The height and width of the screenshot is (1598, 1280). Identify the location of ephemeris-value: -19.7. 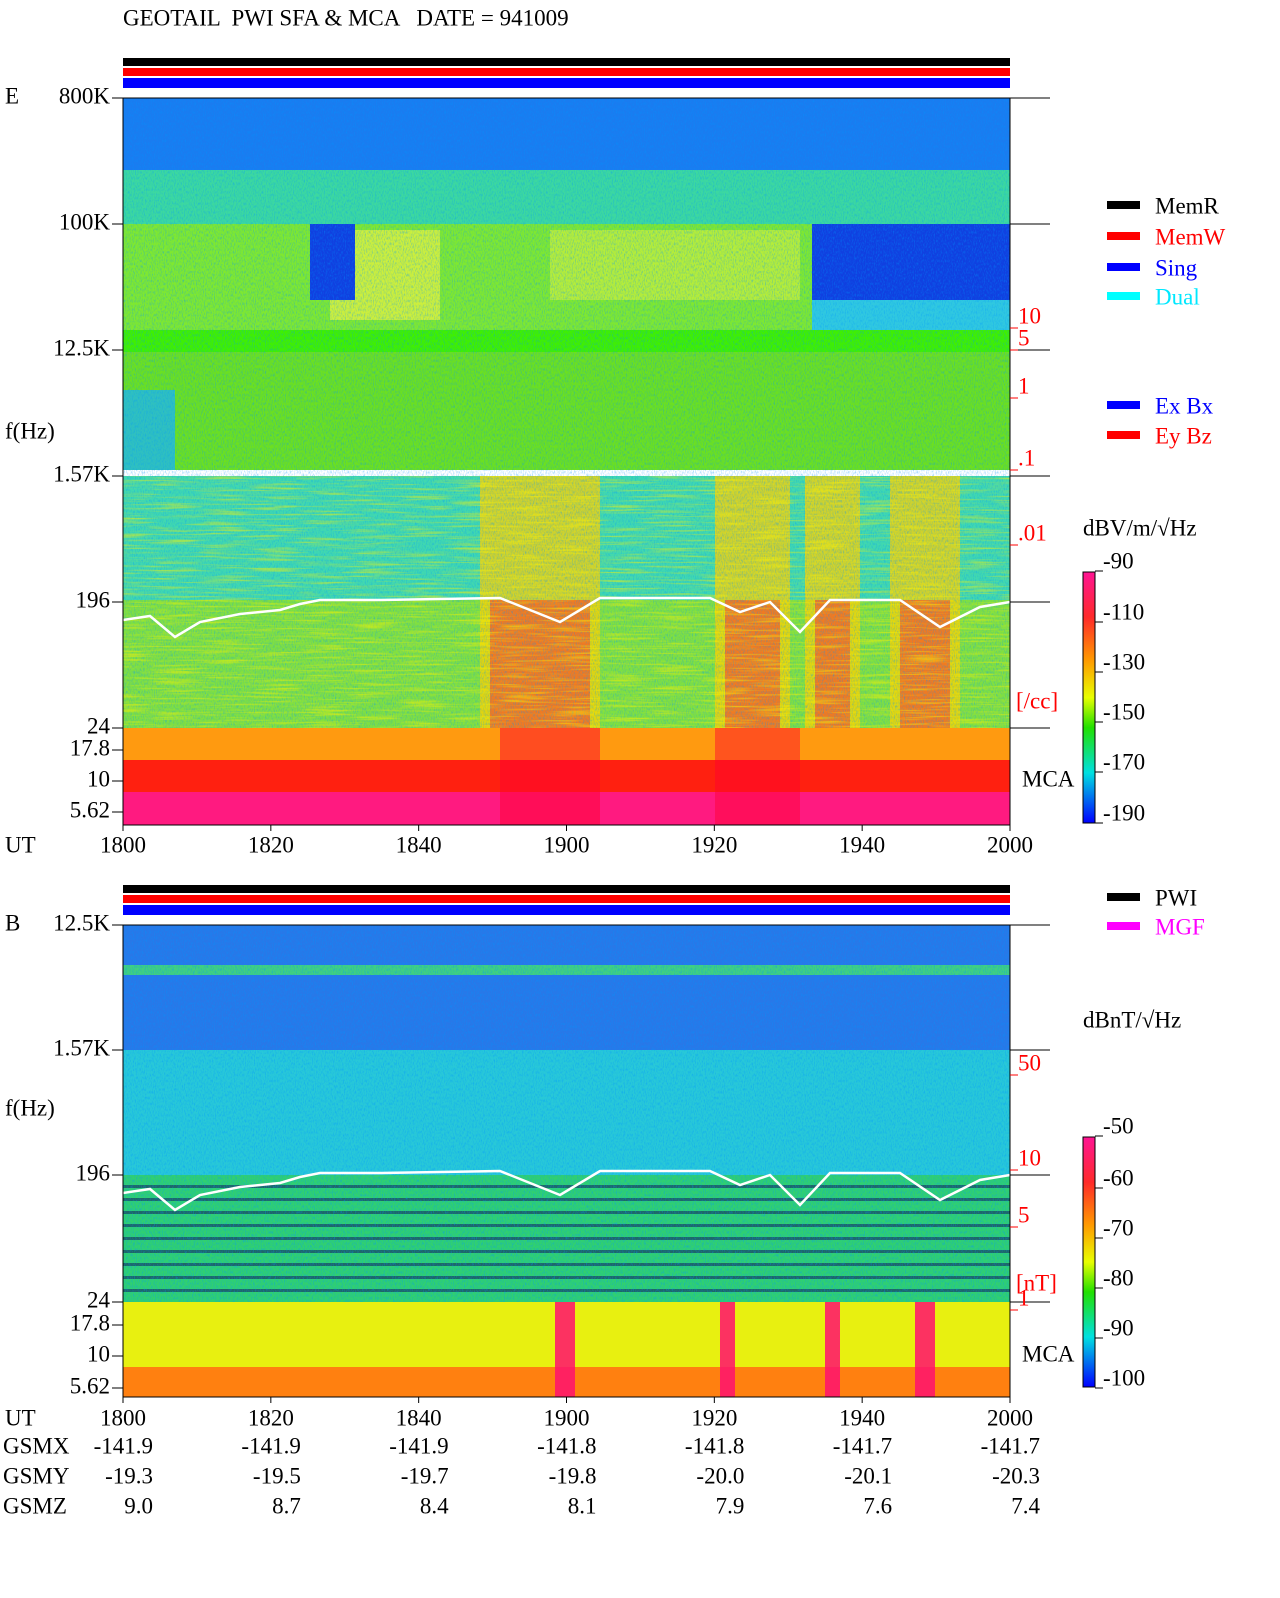
(425, 1475).